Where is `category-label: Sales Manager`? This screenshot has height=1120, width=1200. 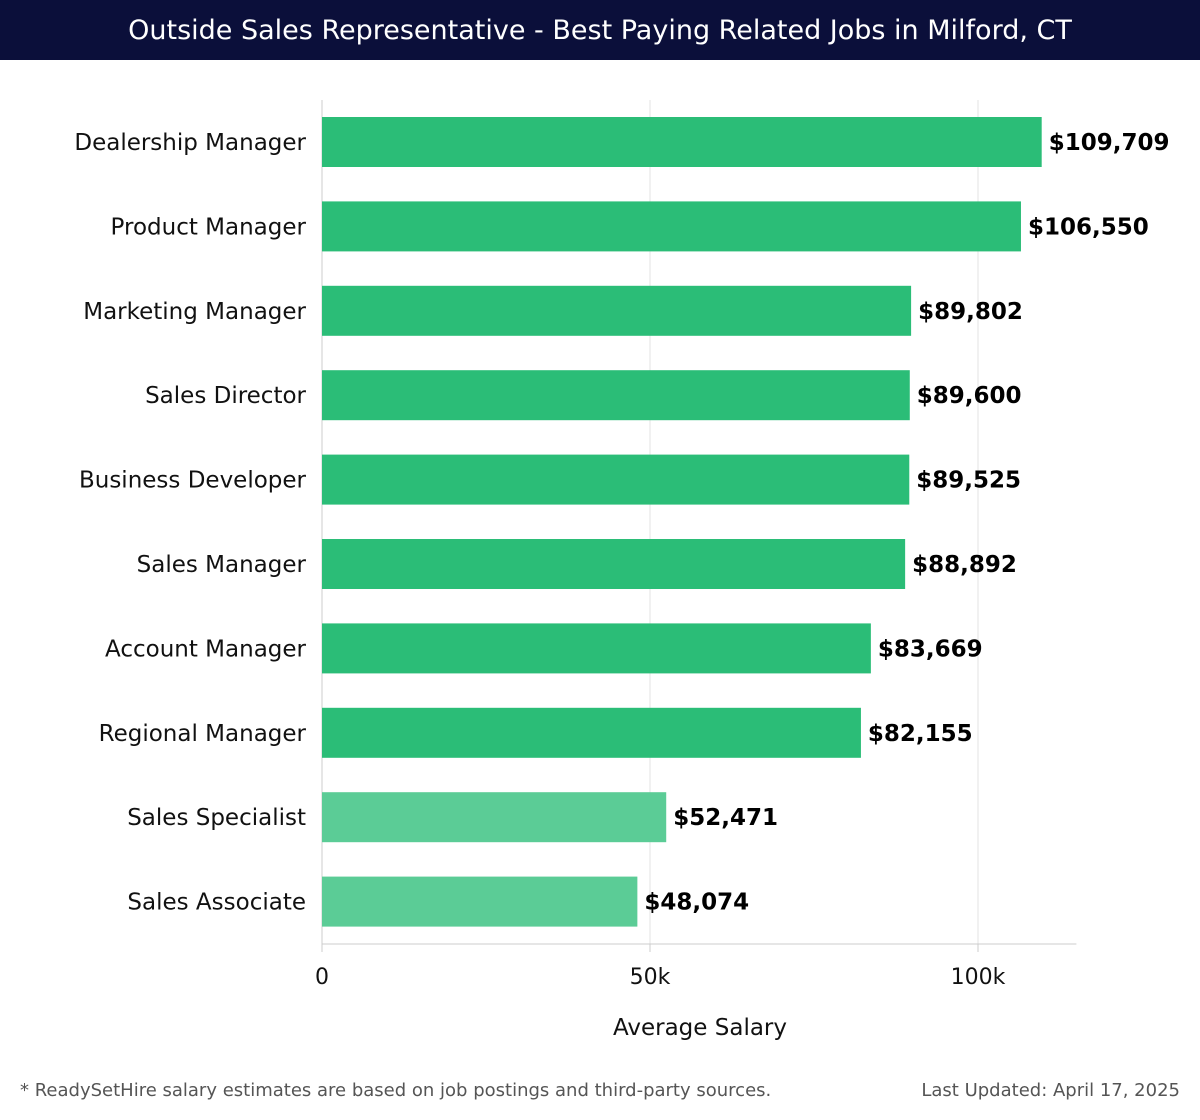 category-label: Sales Manager is located at coordinates (222, 565).